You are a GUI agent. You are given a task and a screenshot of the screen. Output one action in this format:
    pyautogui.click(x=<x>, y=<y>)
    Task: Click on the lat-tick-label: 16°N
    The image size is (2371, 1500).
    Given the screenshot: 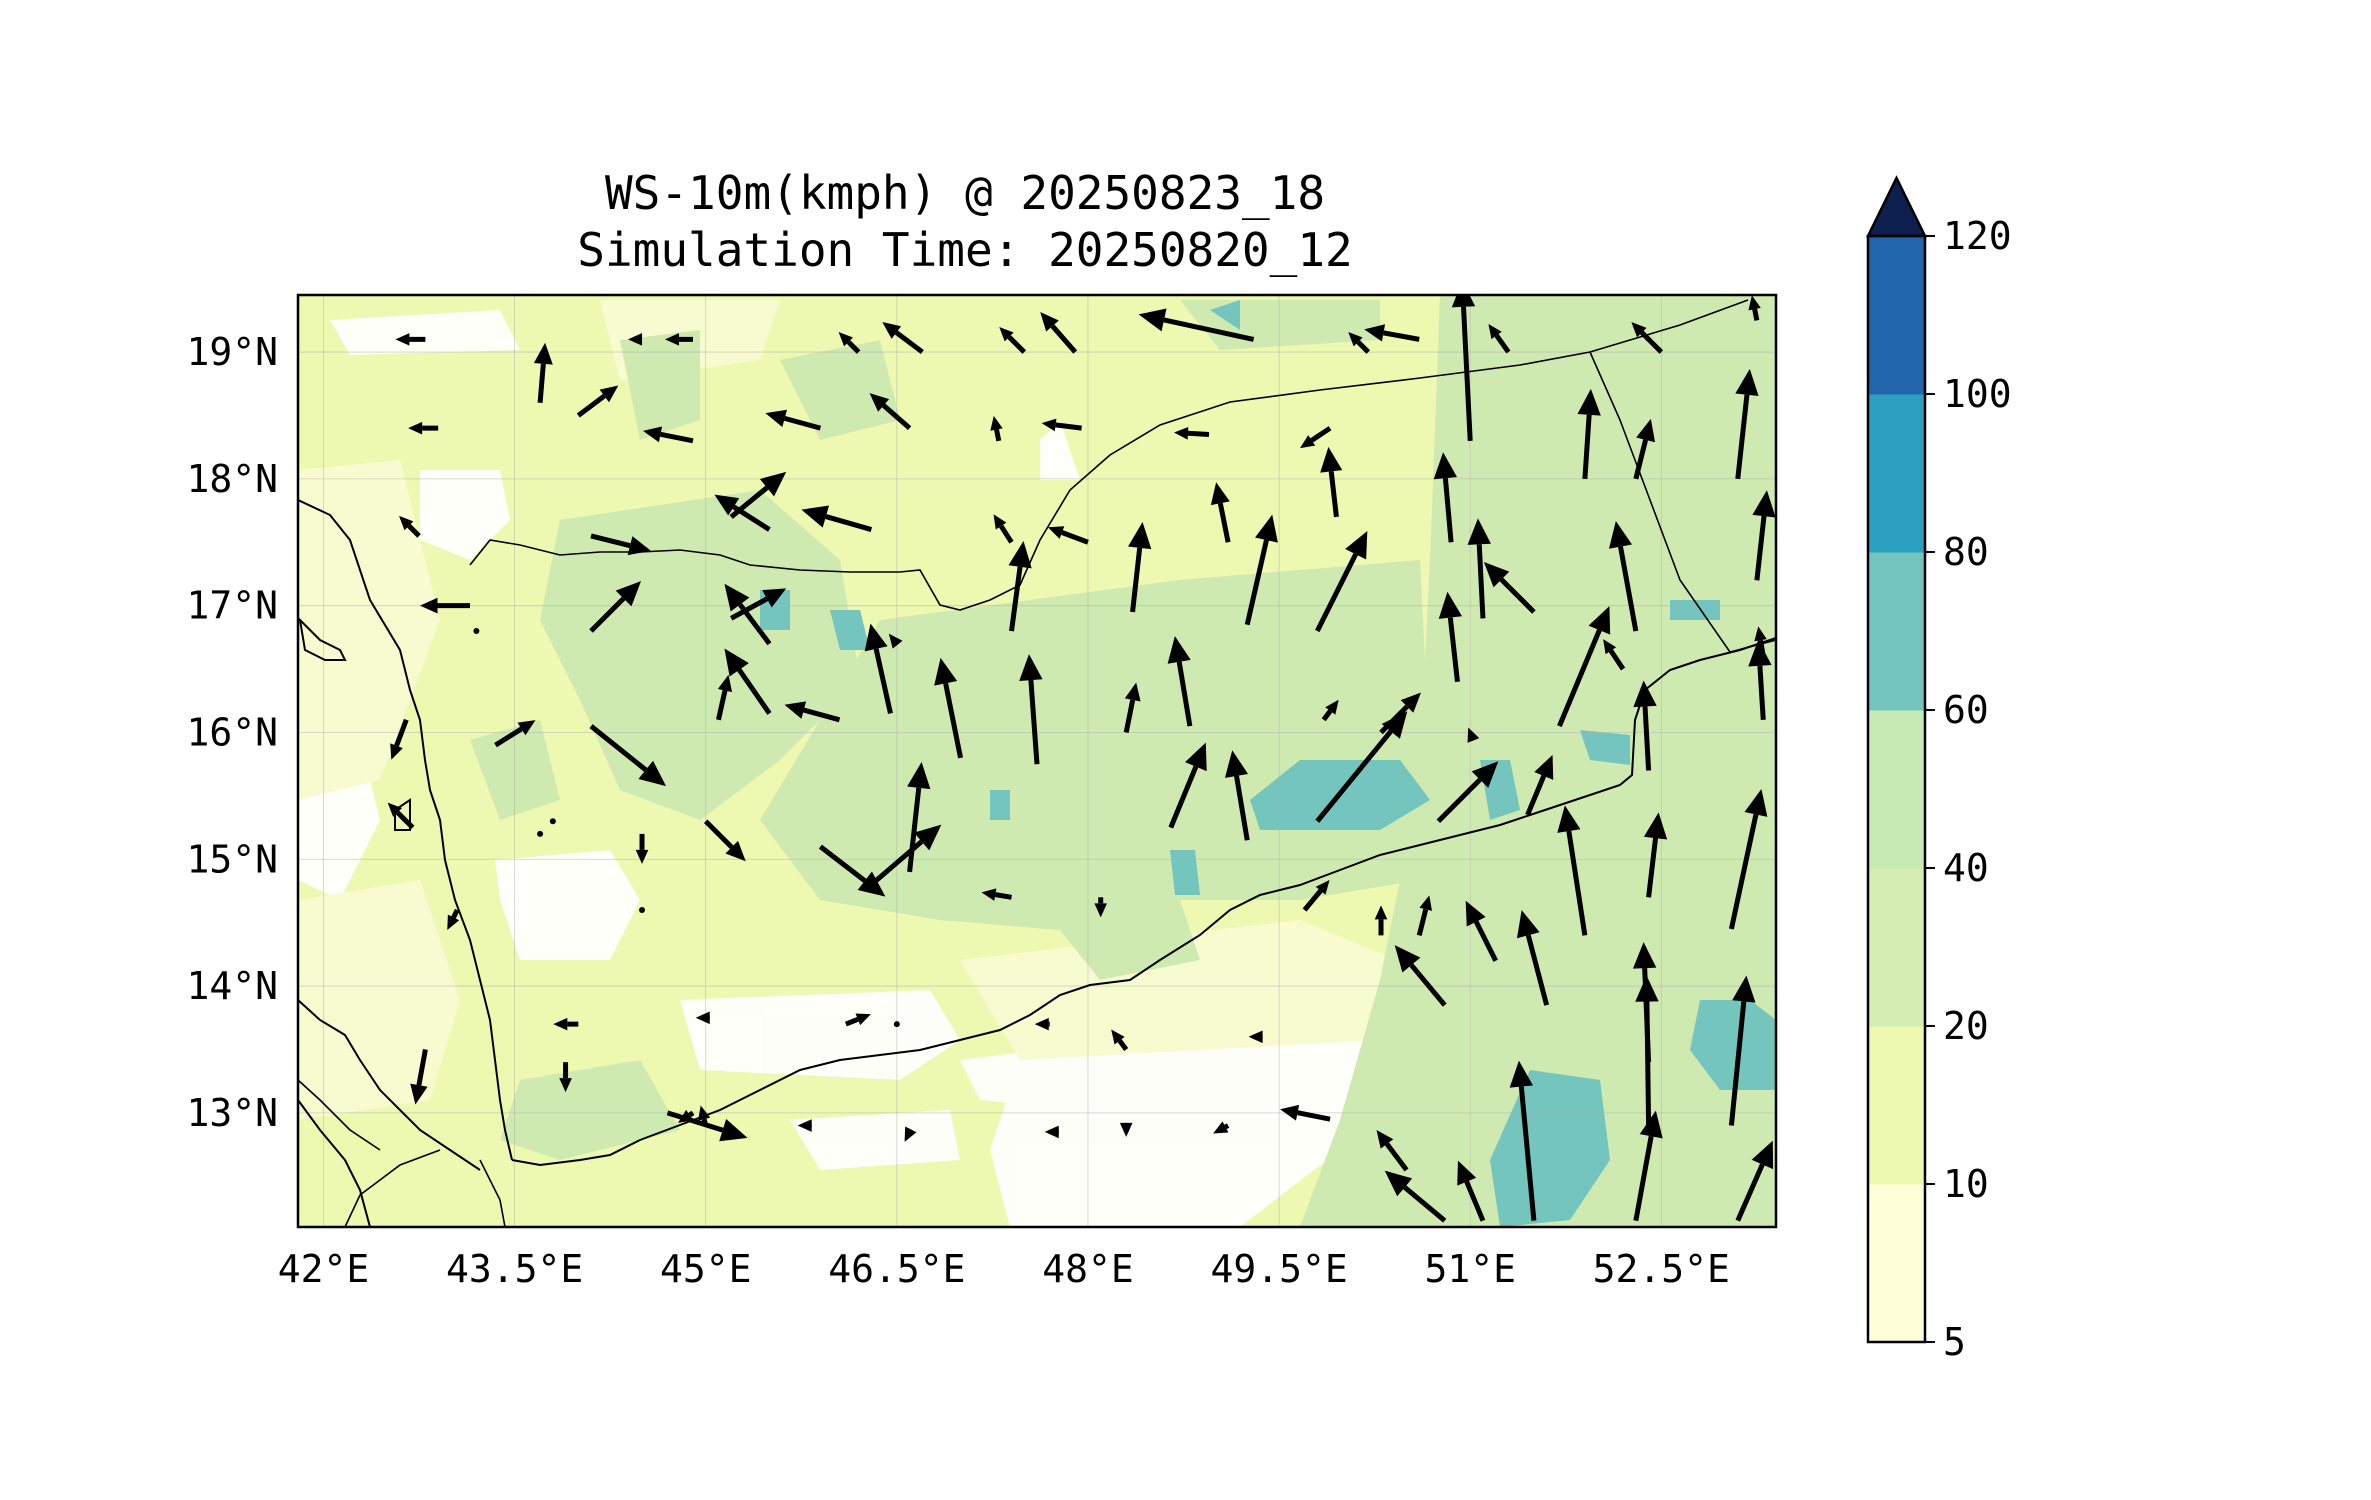 What is the action you would take?
    pyautogui.click(x=232, y=732)
    